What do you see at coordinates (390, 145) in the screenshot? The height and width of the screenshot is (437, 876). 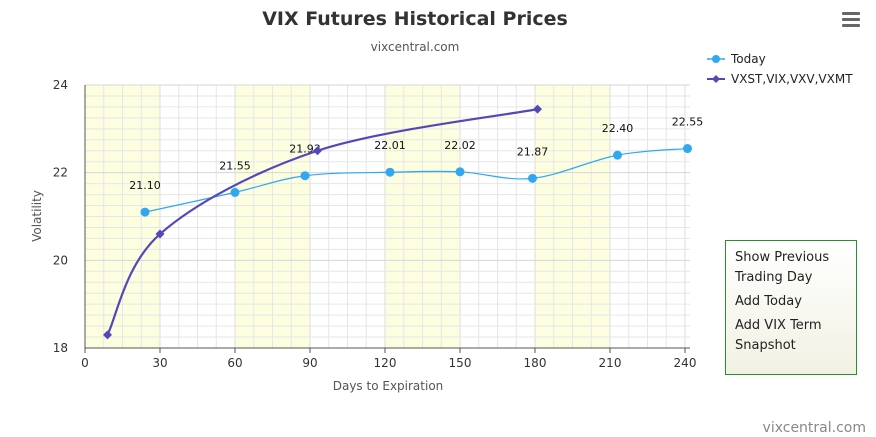 I see `data-label: 22.01` at bounding box center [390, 145].